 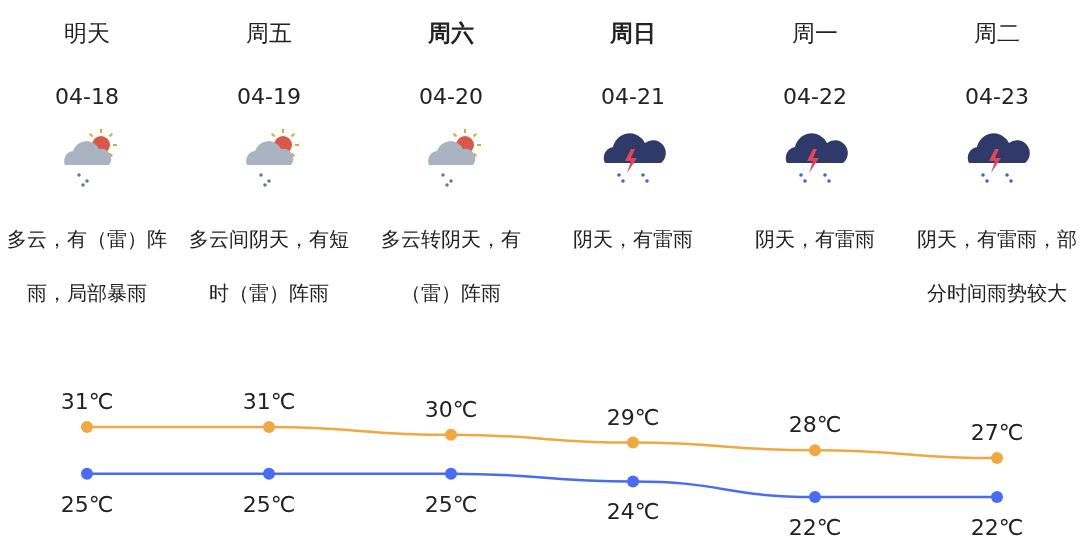 What do you see at coordinates (87, 266) in the screenshot?
I see `text: 多云，有（雷）阵雨，局部暴雨` at bounding box center [87, 266].